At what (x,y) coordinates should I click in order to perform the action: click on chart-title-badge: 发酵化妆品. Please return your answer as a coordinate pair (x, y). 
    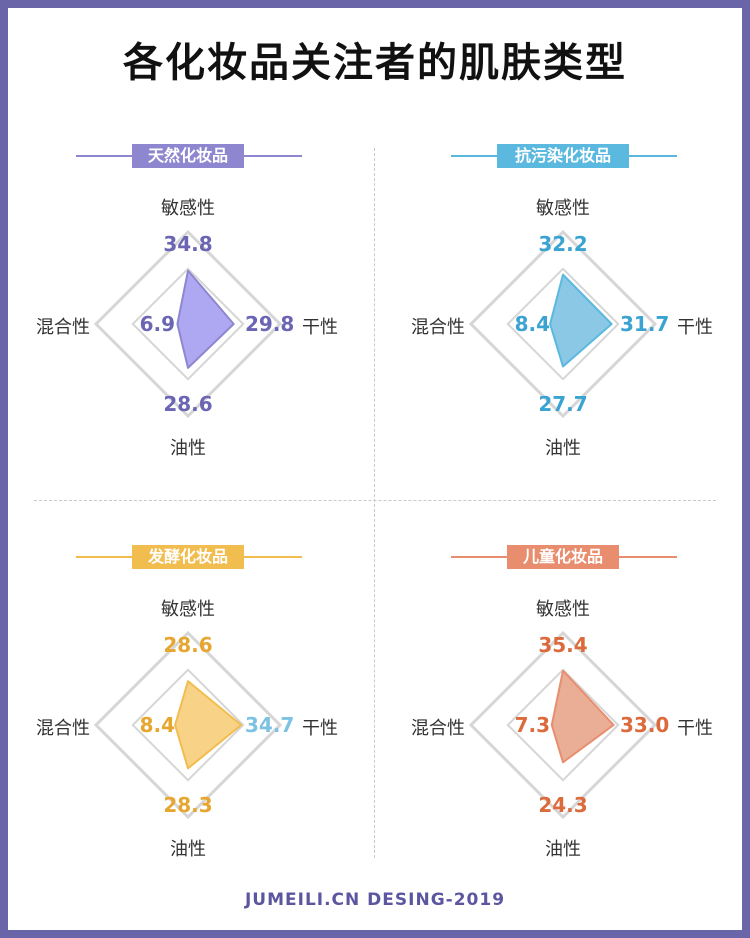
    Looking at the image, I should click on (188, 557).